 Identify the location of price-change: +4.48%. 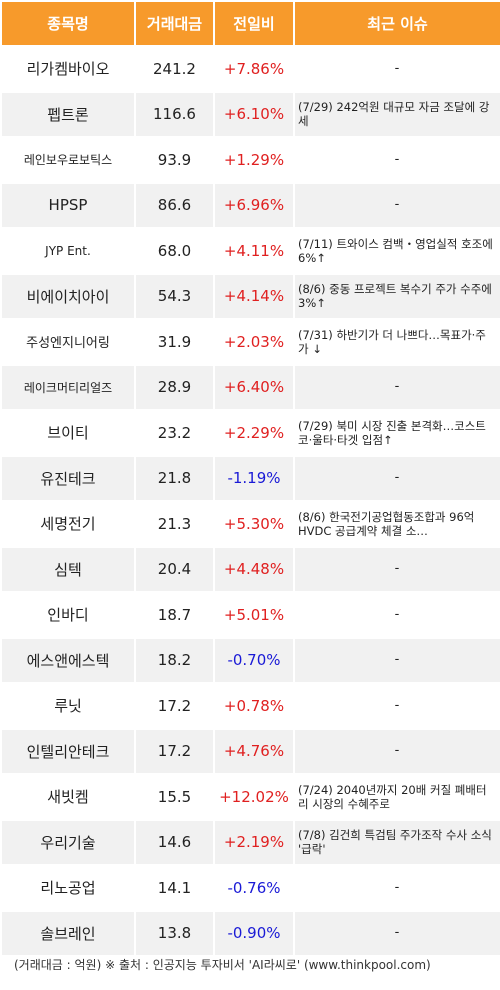
(254, 569).